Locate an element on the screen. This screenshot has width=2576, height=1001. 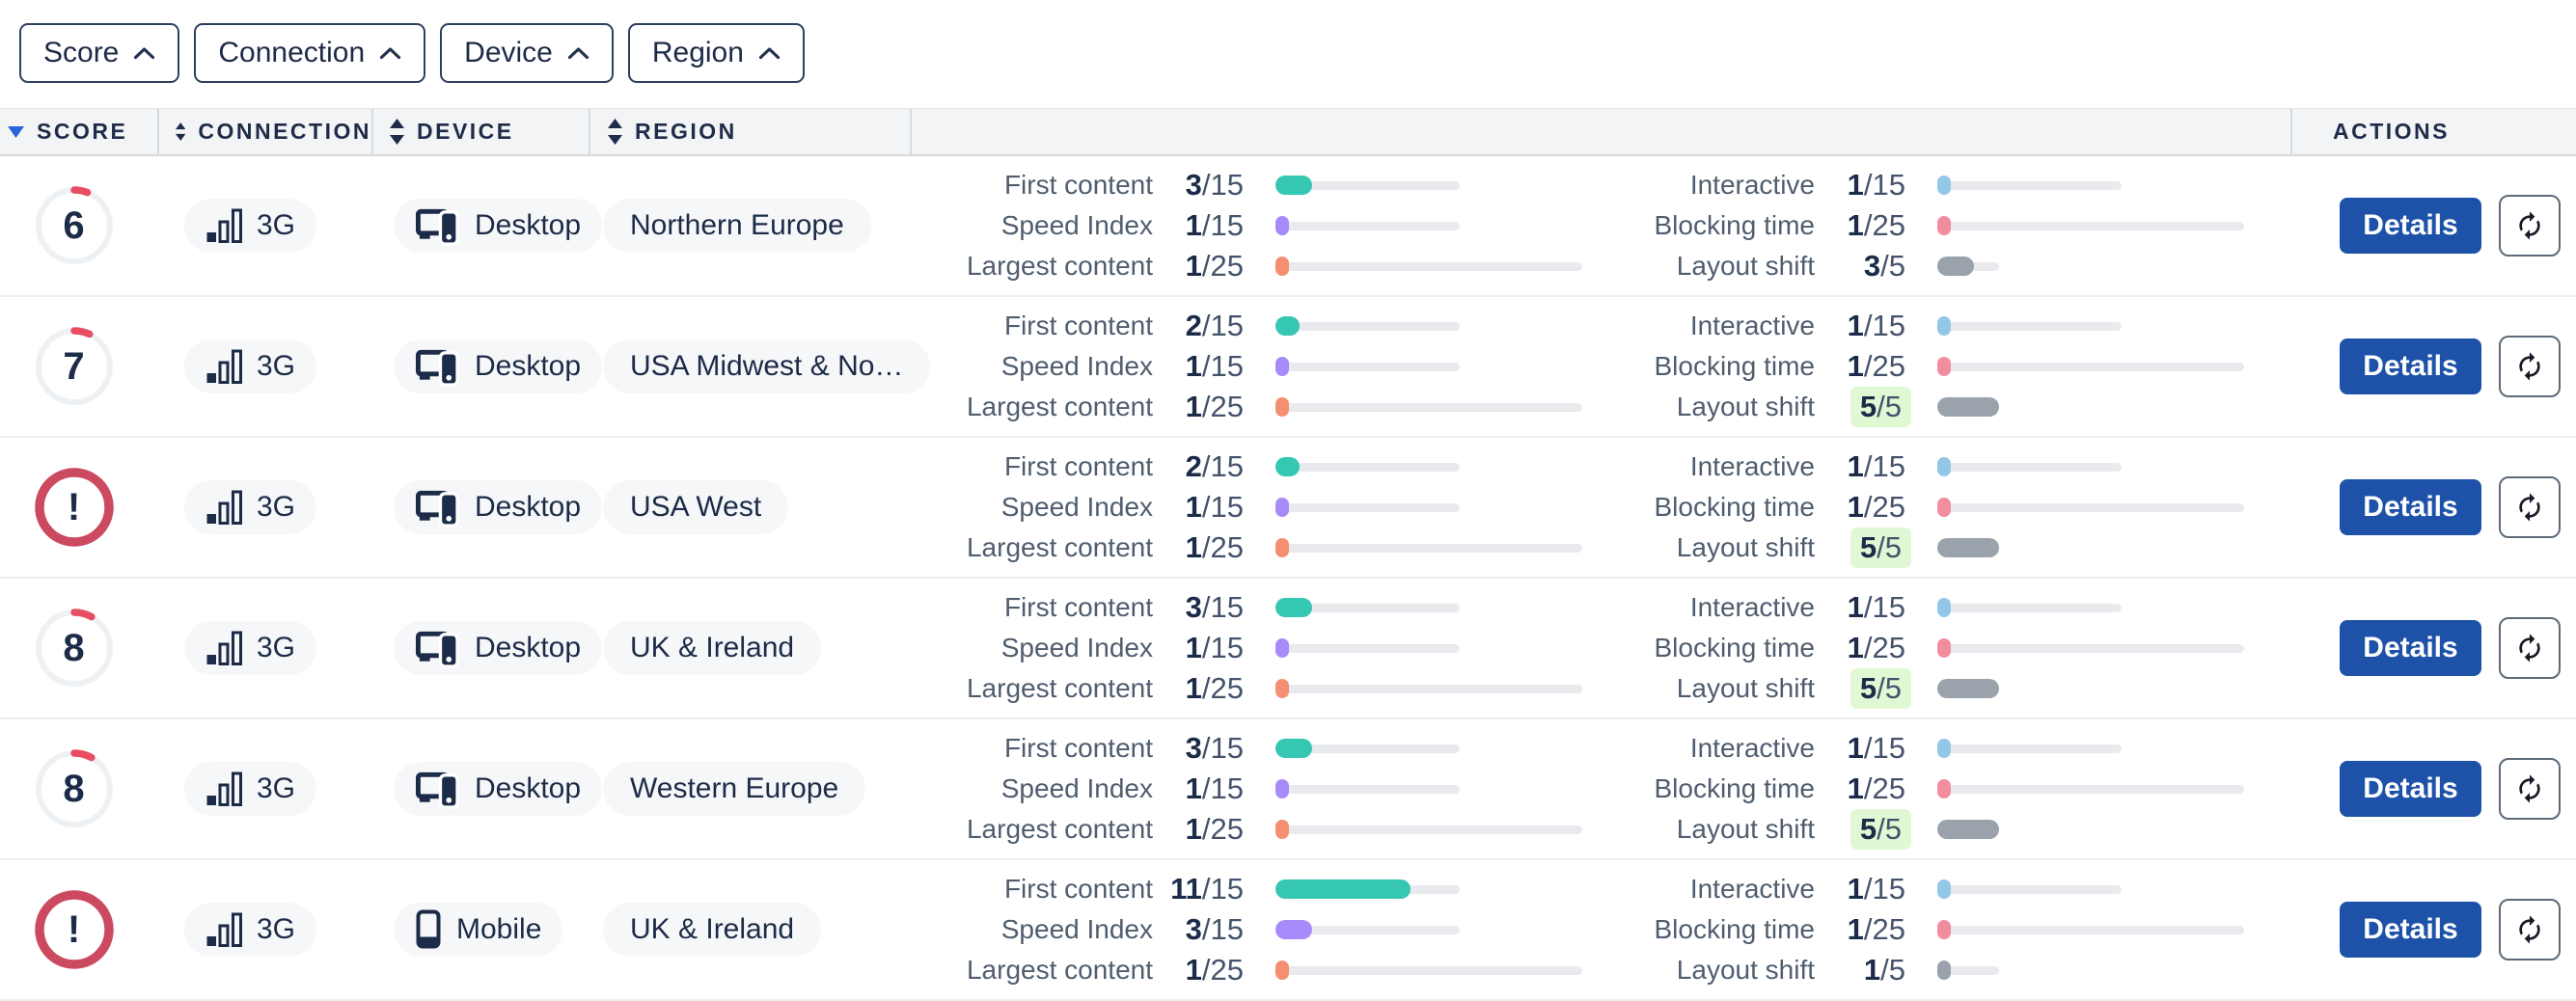
region-pill: USA West is located at coordinates (696, 507).